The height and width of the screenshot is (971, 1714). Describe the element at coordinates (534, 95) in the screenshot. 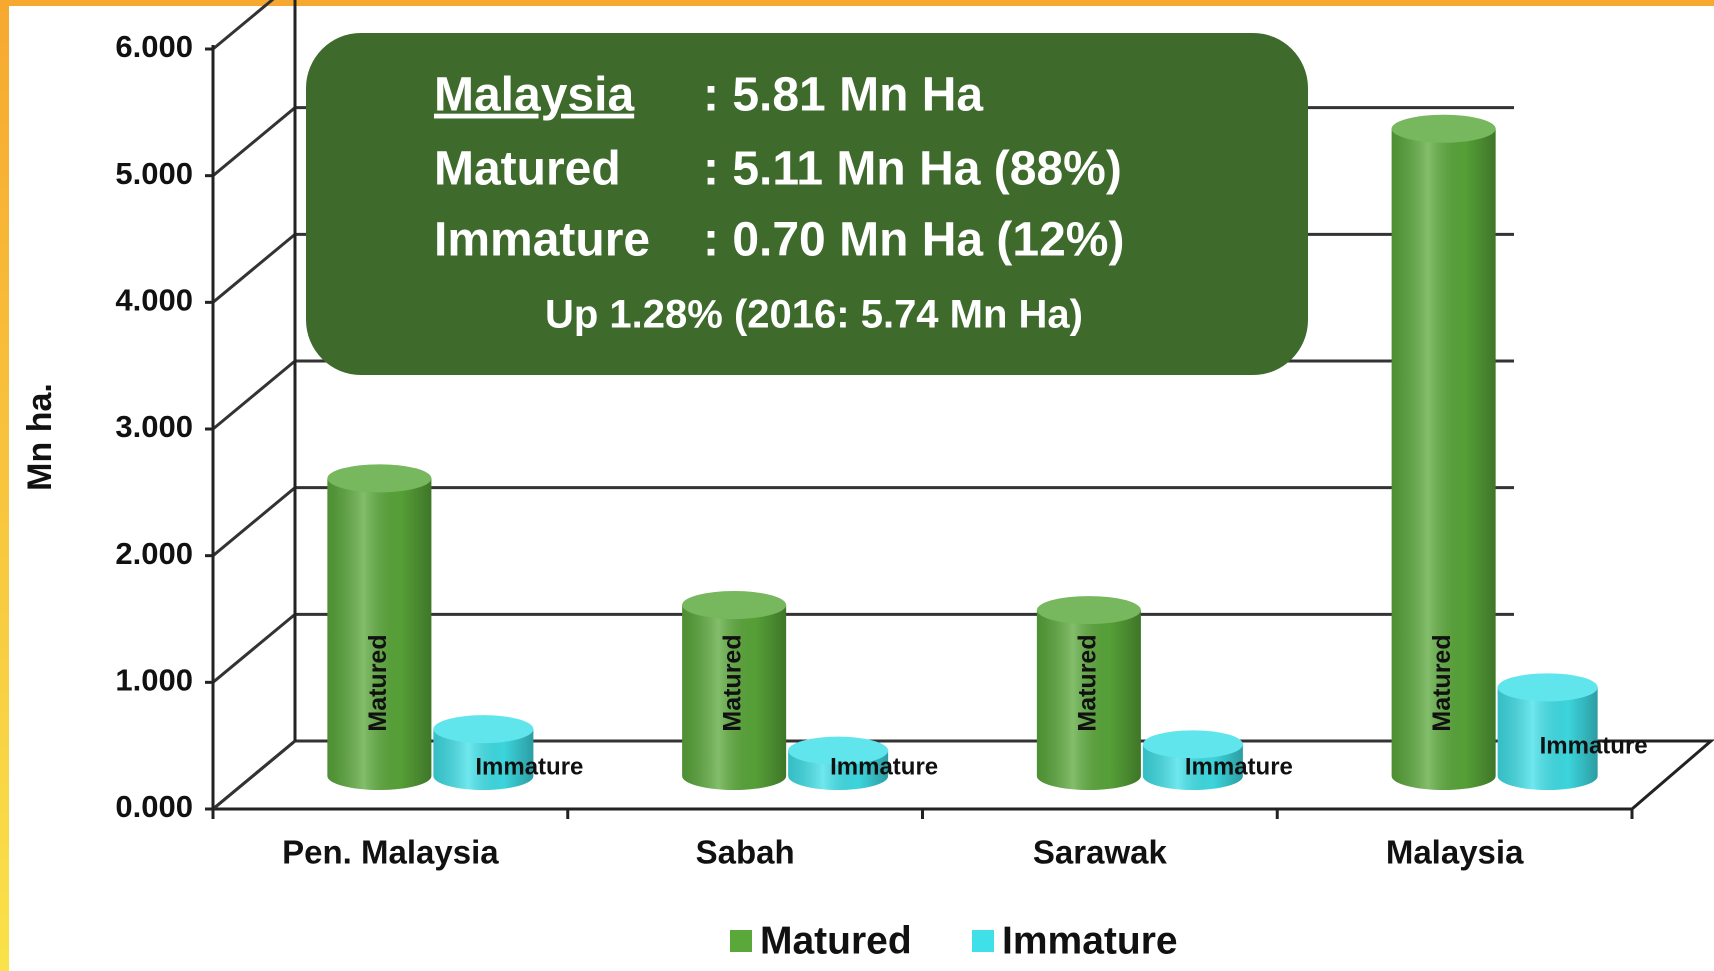

I see `annotation-label: Malaysia` at that location.